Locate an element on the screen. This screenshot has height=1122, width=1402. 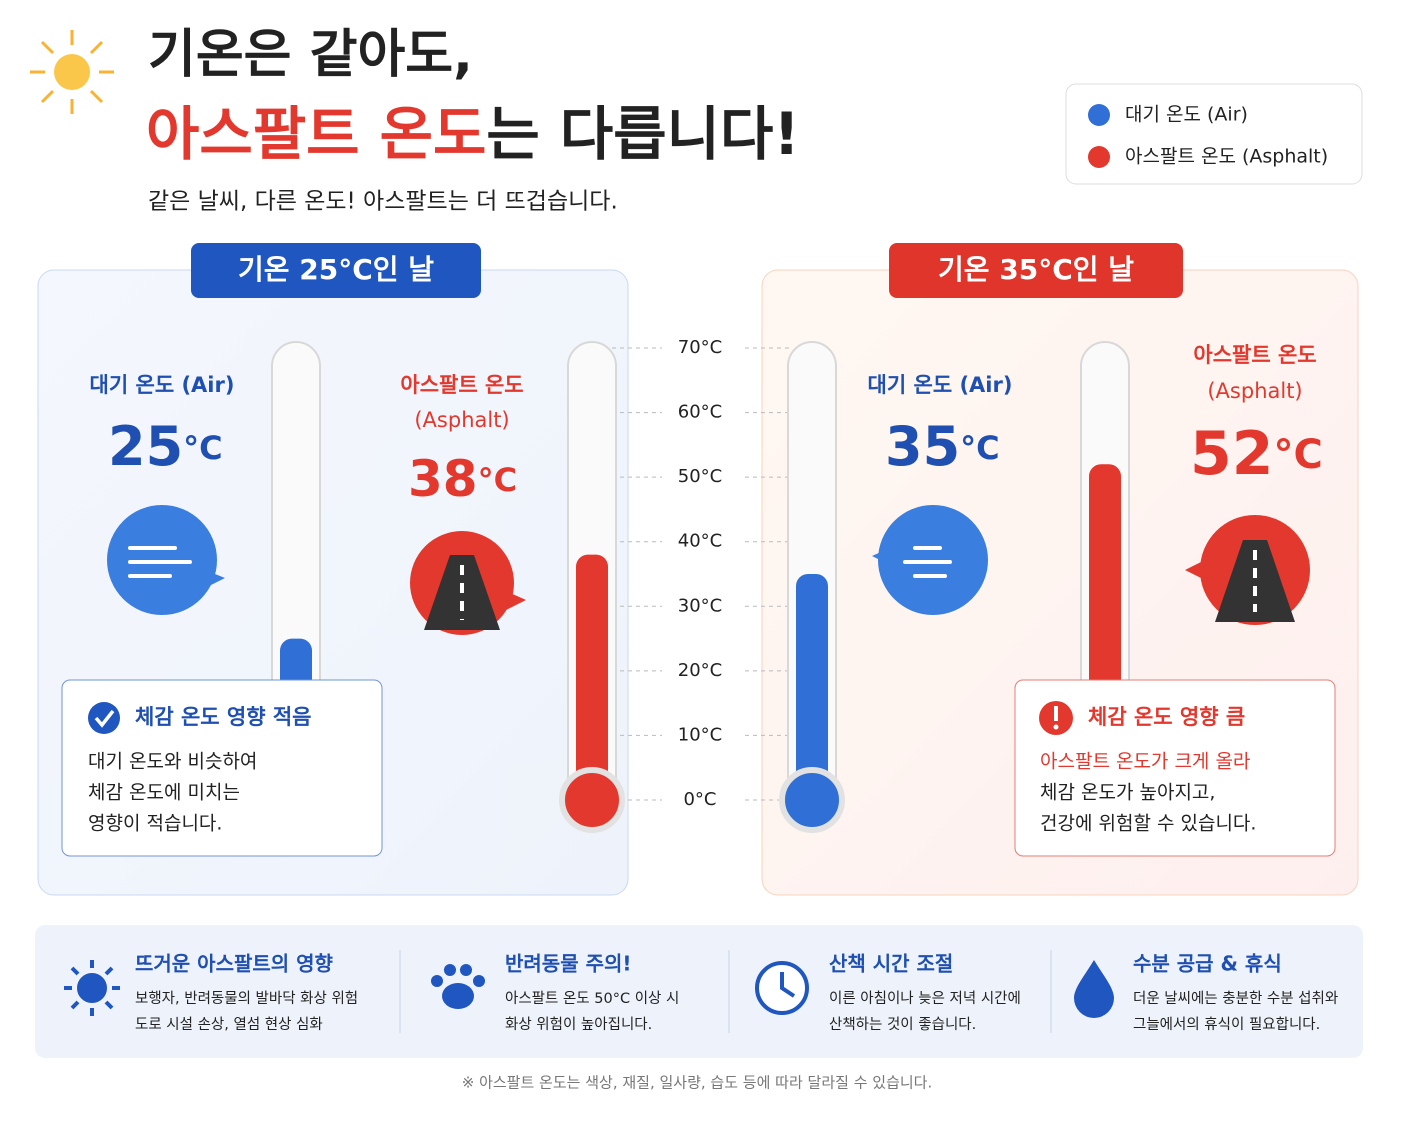
tip-line: 그늘에서의 휴식이 필요합니다. is located at coordinates (1226, 1024).